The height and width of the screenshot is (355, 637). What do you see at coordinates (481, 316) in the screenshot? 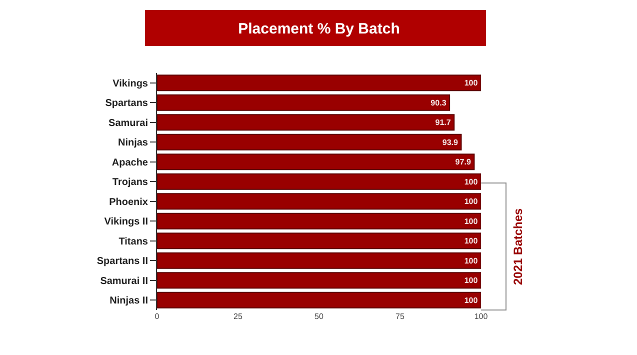
I see `x-tick-label: 100` at bounding box center [481, 316].